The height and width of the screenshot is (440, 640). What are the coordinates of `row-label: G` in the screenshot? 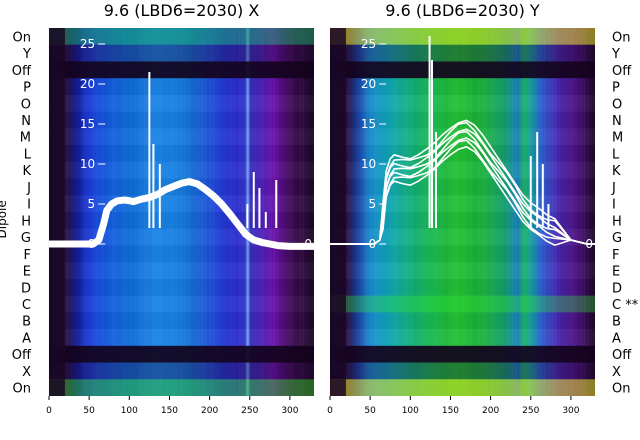 It's located at (26, 238).